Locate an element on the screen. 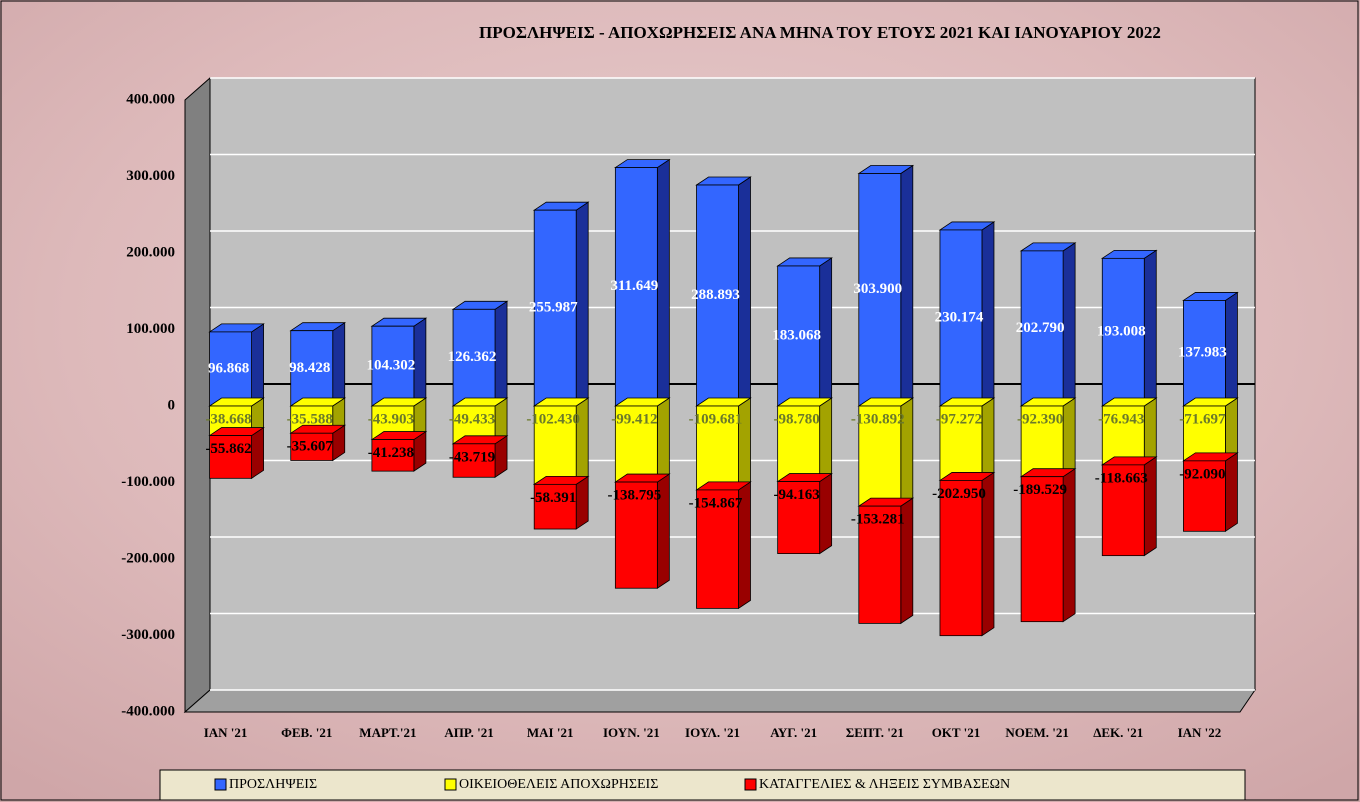  y-tick-label: 0 is located at coordinates (172, 405).